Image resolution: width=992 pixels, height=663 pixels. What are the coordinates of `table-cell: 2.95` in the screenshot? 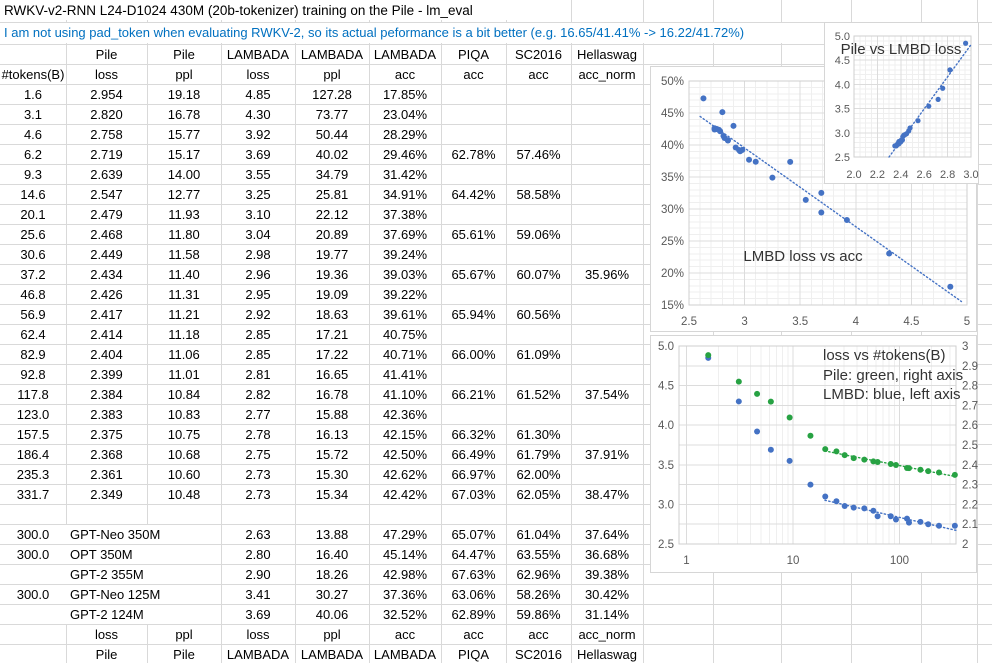 It's located at (258, 294).